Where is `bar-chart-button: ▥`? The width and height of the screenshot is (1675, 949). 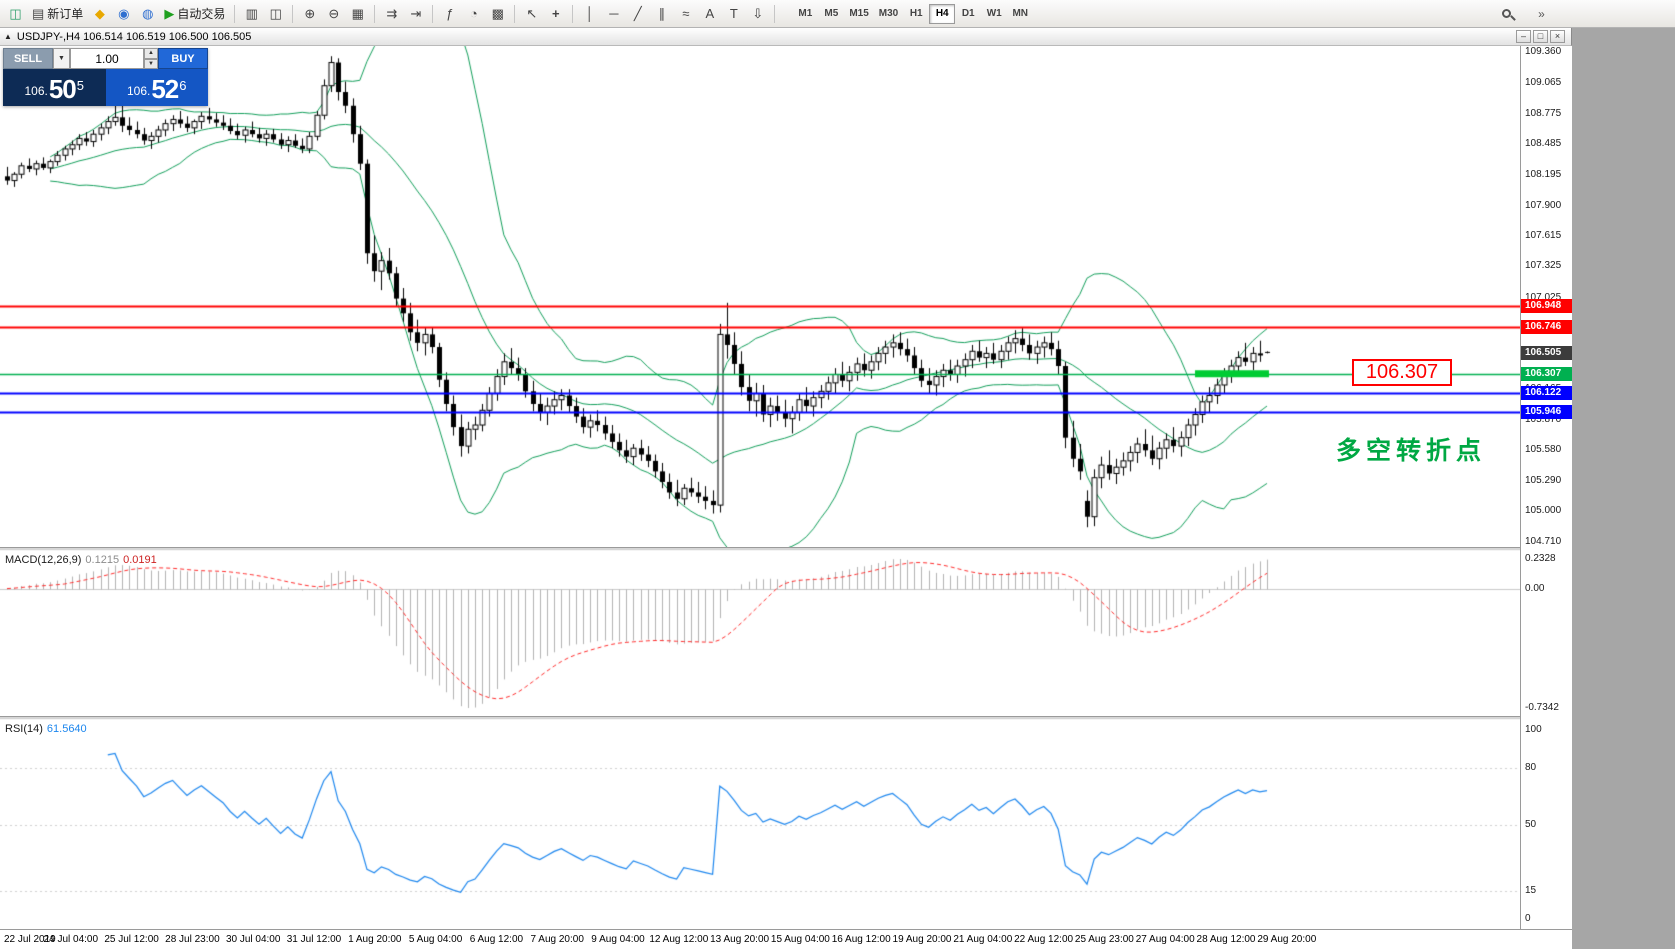
bar-chart-button: ▥ is located at coordinates (251, 14).